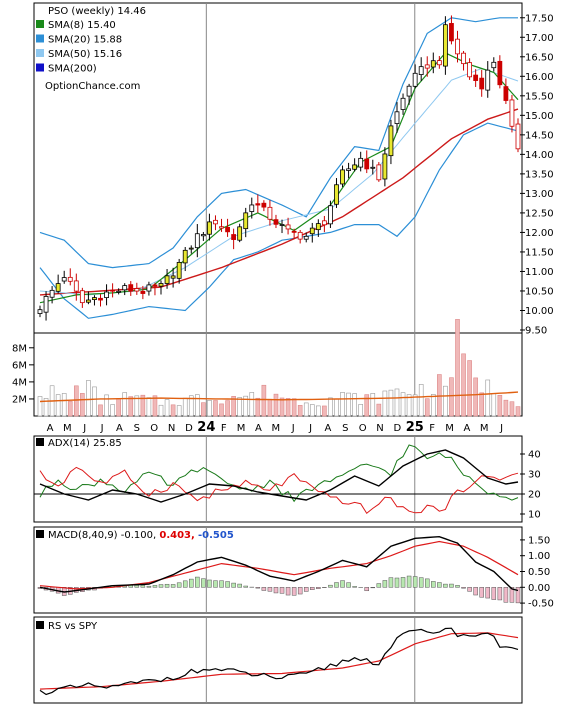  Describe the element at coordinates (102, 428) in the screenshot. I see `month-label: J` at that location.